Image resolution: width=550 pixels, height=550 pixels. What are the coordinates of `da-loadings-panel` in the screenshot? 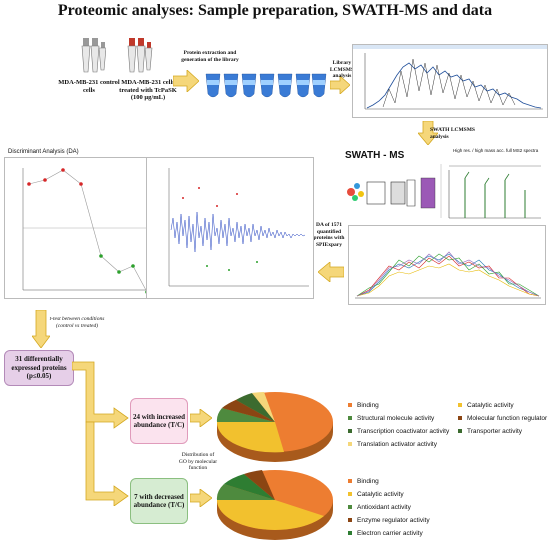 It's located at (230, 228).